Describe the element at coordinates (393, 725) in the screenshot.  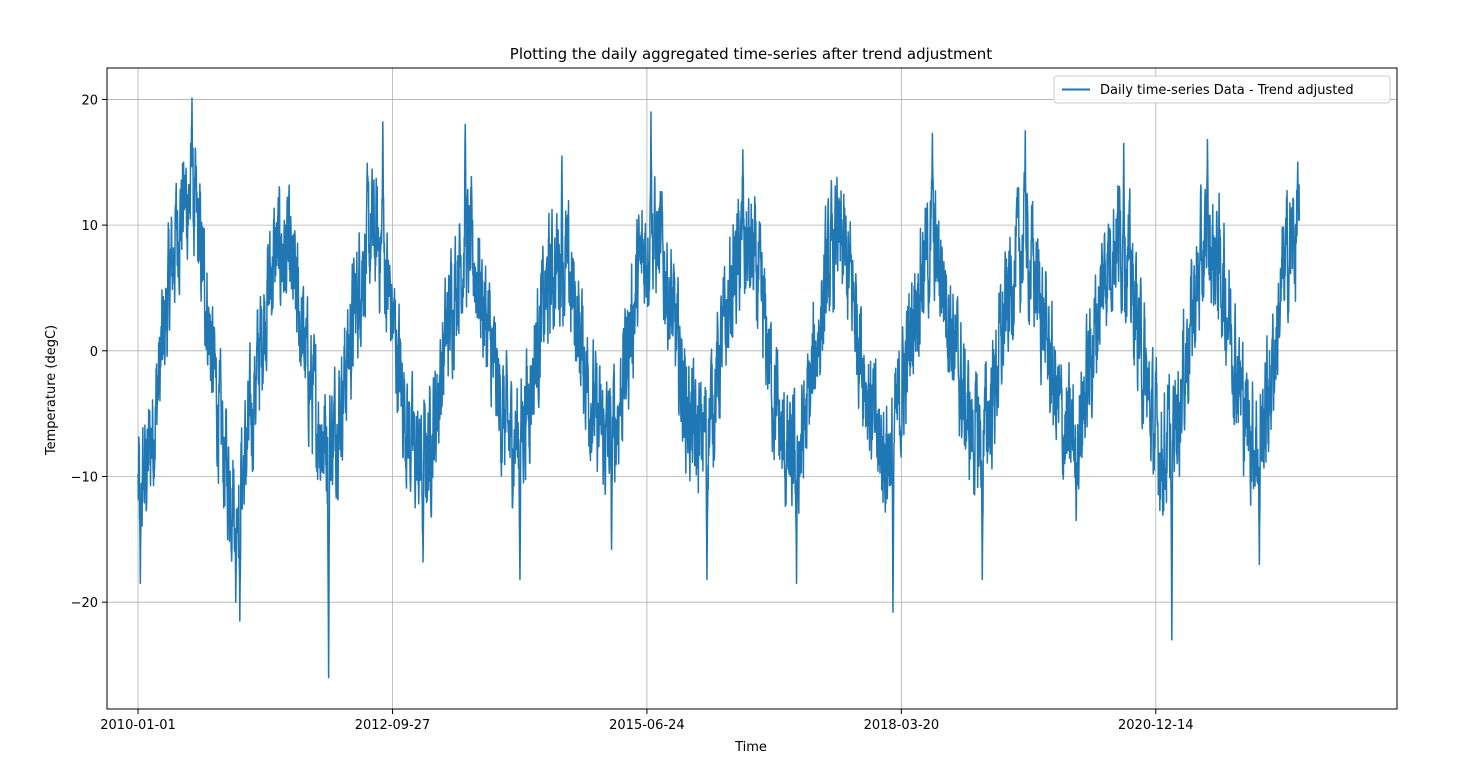
I see `x-tick-label: 2012-09-27` at that location.